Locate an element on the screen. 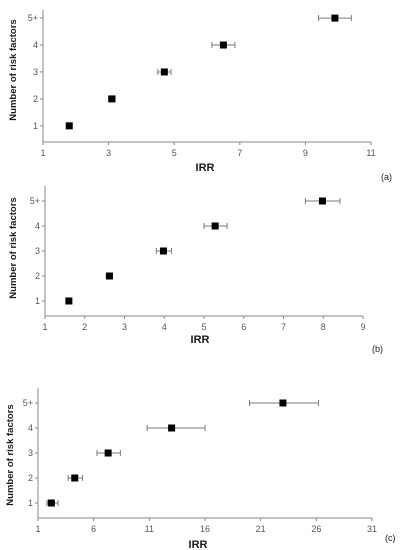 The width and height of the screenshot is (407, 550). chart-2-y-tick-label: 2 is located at coordinates (37, 276).